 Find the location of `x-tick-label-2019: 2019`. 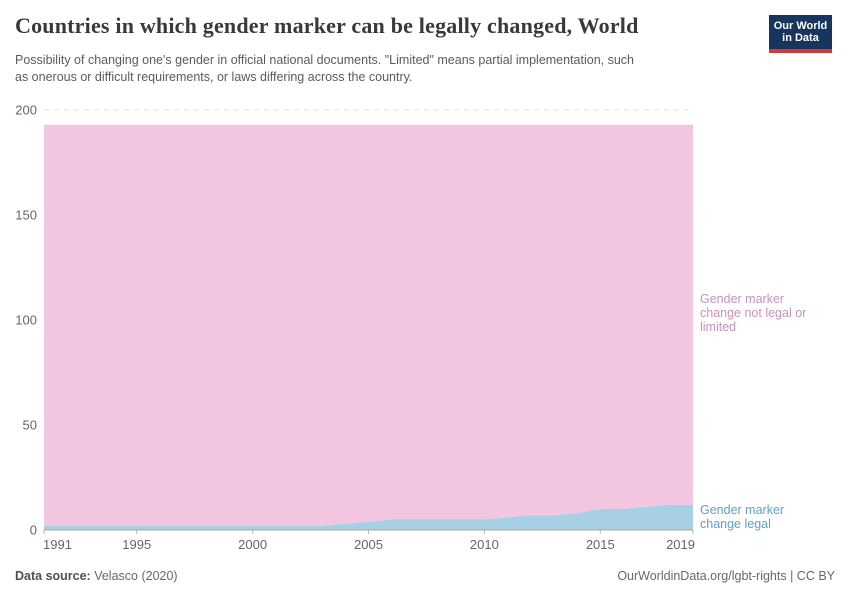

x-tick-label-2019: 2019 is located at coordinates (680, 544).